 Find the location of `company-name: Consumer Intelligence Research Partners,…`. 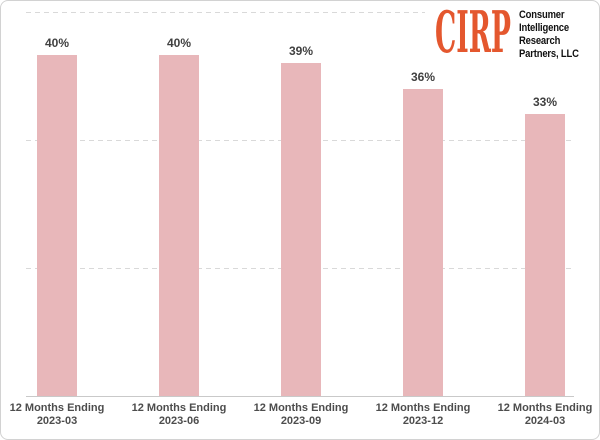

company-name: Consumer Intelligence Research Partners,… is located at coordinates (551, 35).